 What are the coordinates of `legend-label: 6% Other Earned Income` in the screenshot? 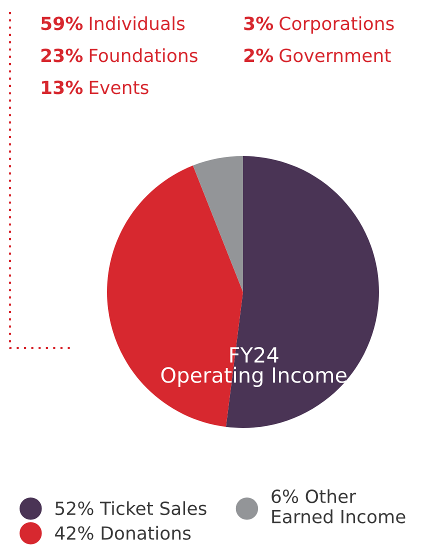 It's located at (339, 506).